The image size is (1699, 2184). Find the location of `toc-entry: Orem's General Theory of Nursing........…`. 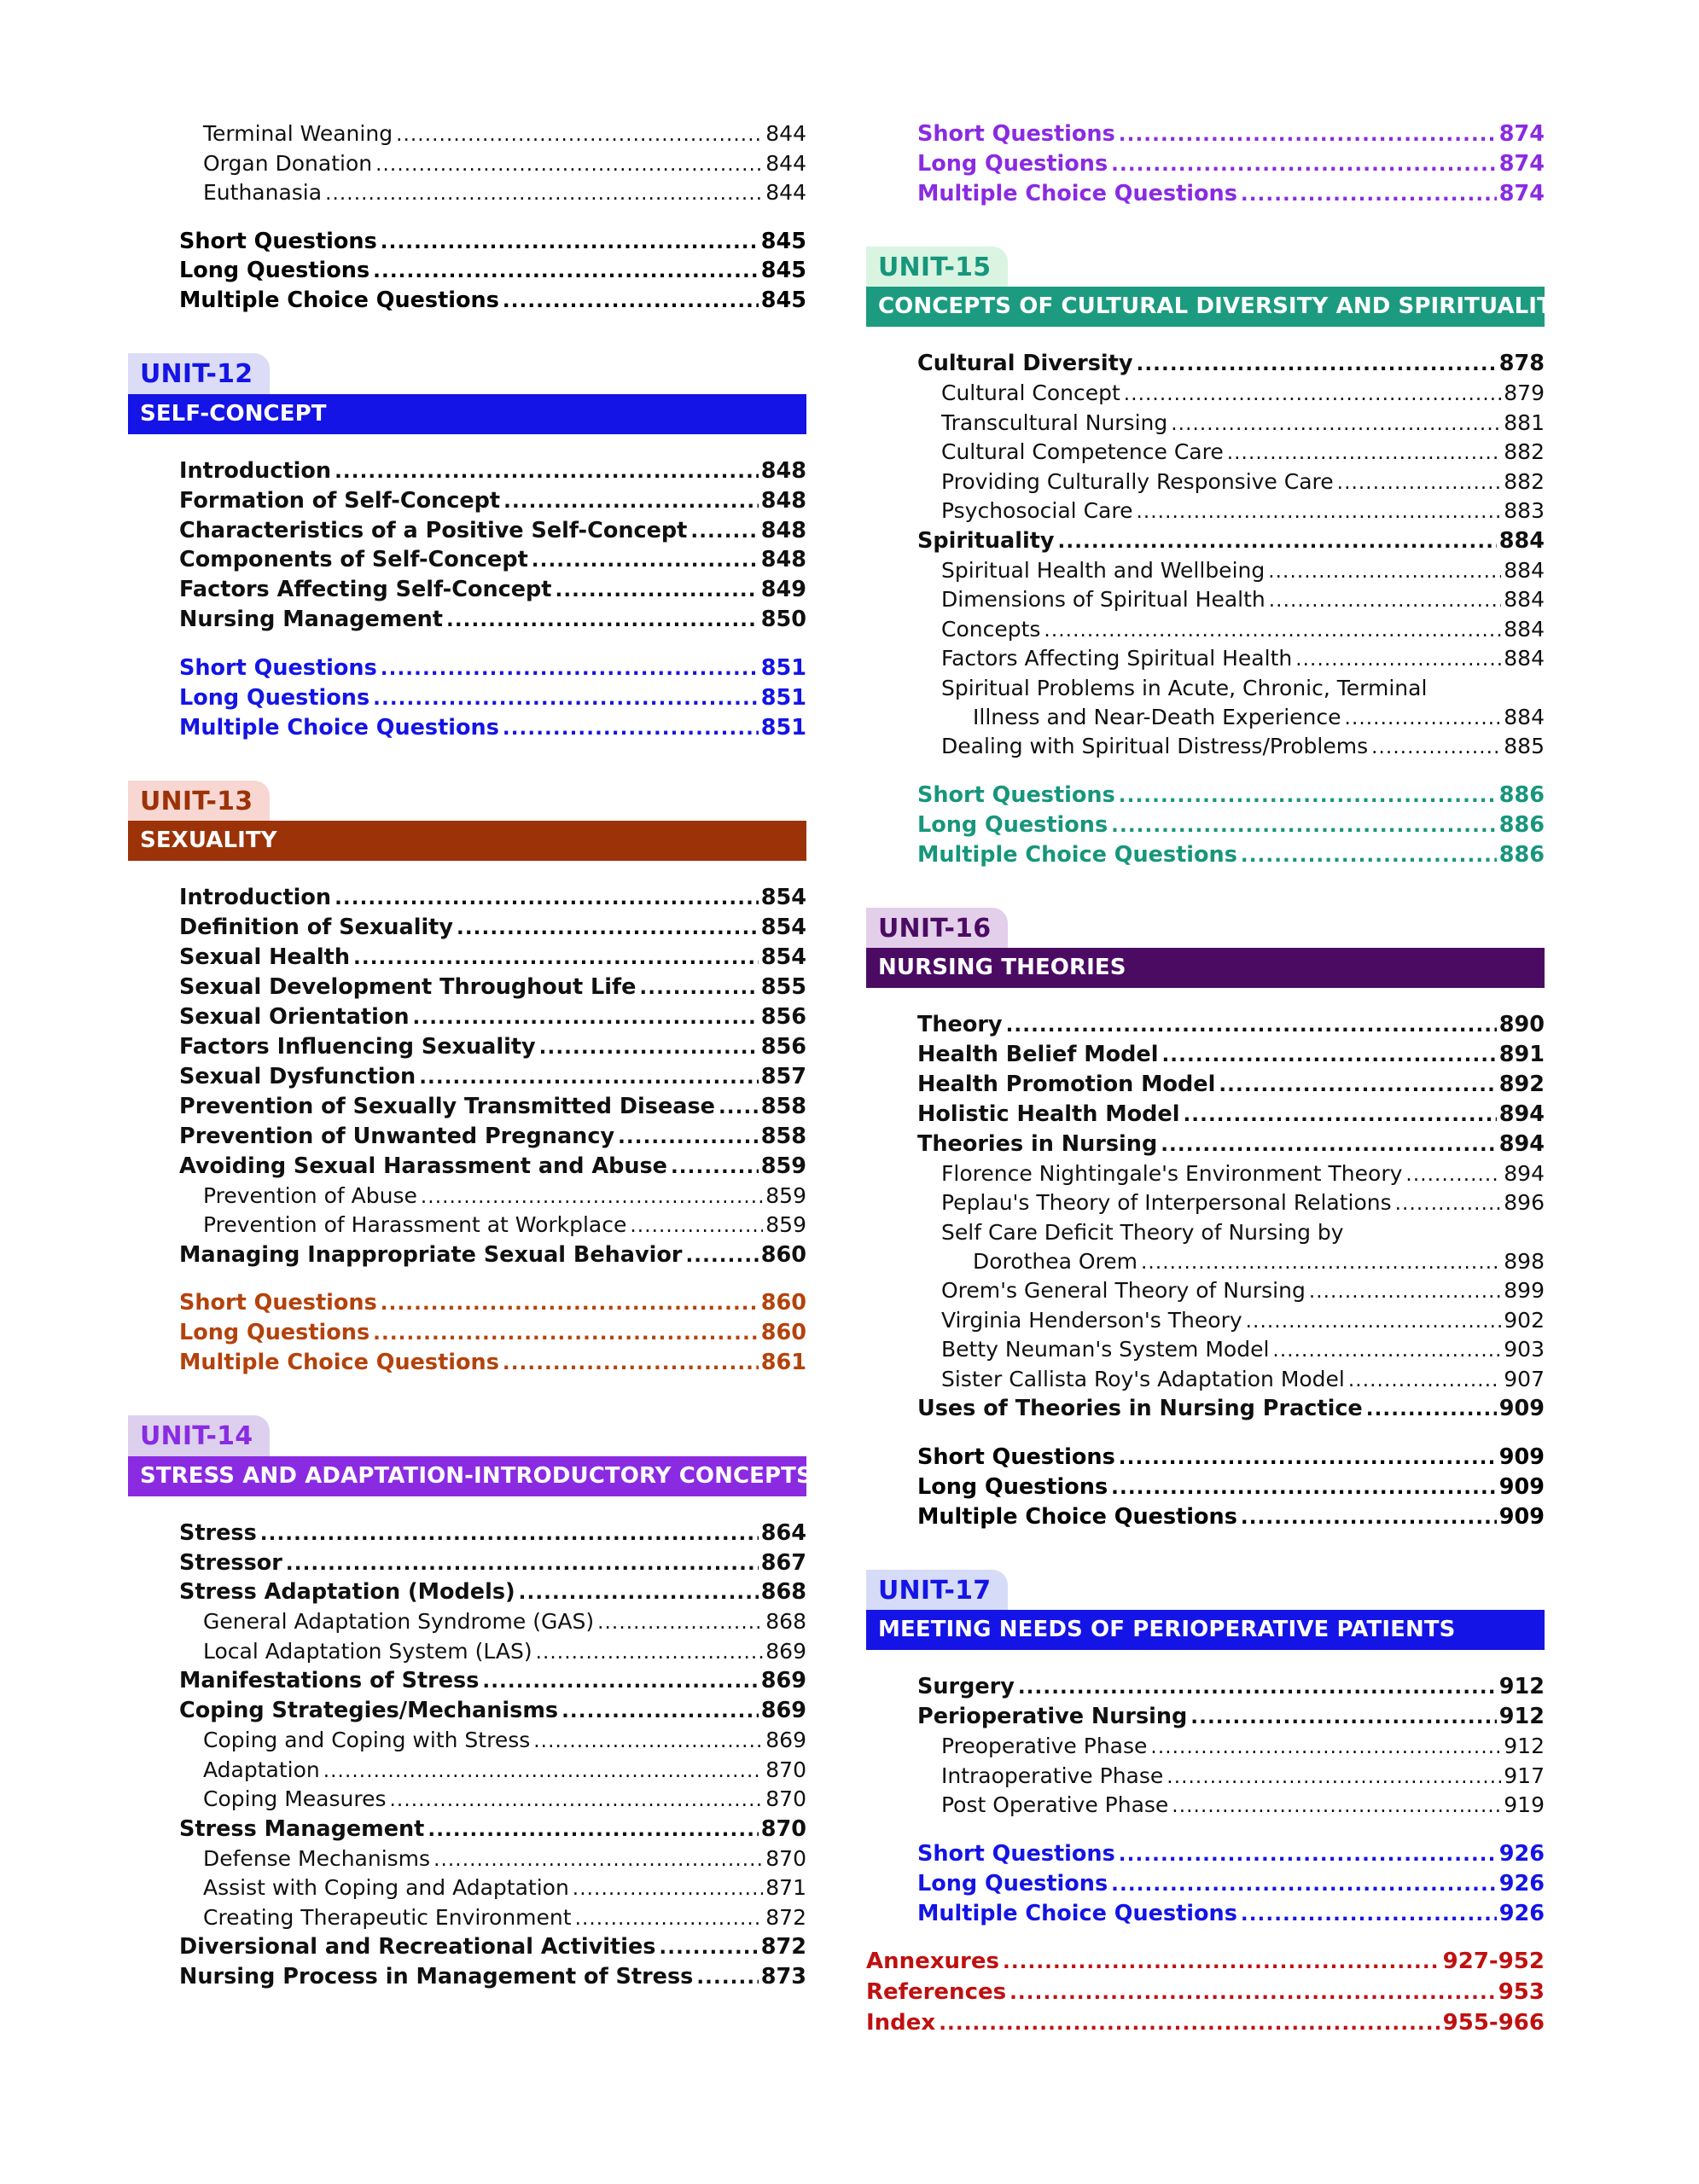

toc-entry: Orem's General Theory of Nursing........… is located at coordinates (1205, 1291).